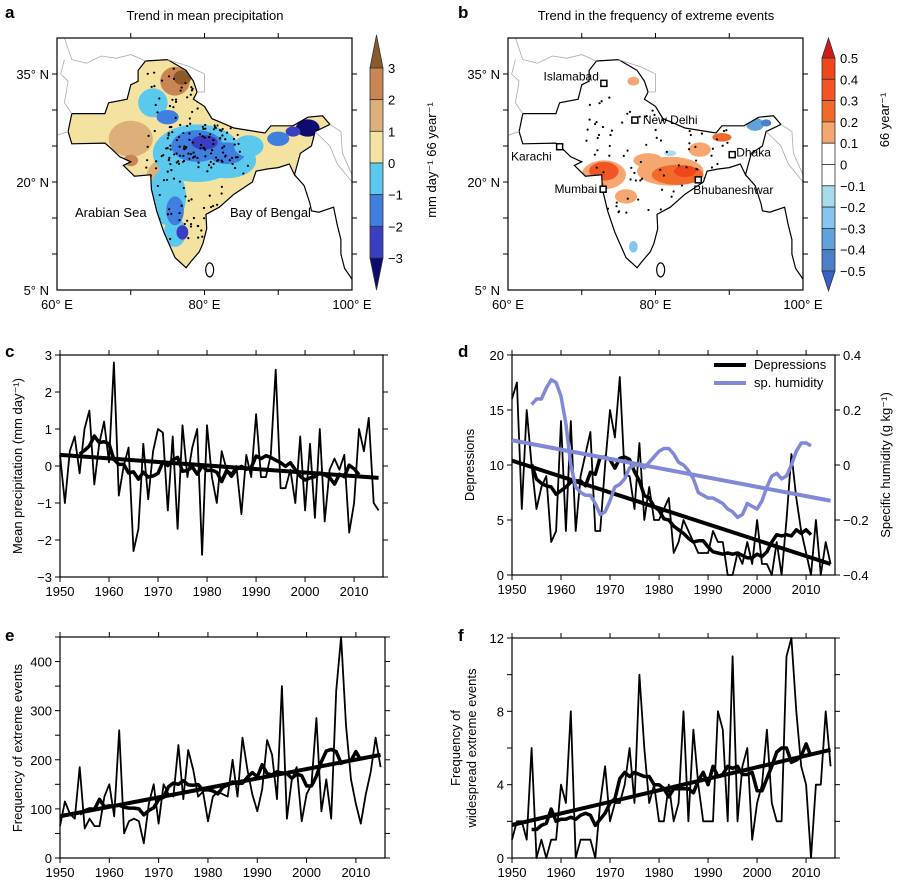 The height and width of the screenshot is (881, 900). What do you see at coordinates (500, 711) in the screenshot?
I see `y-tick-label: 8` at bounding box center [500, 711].